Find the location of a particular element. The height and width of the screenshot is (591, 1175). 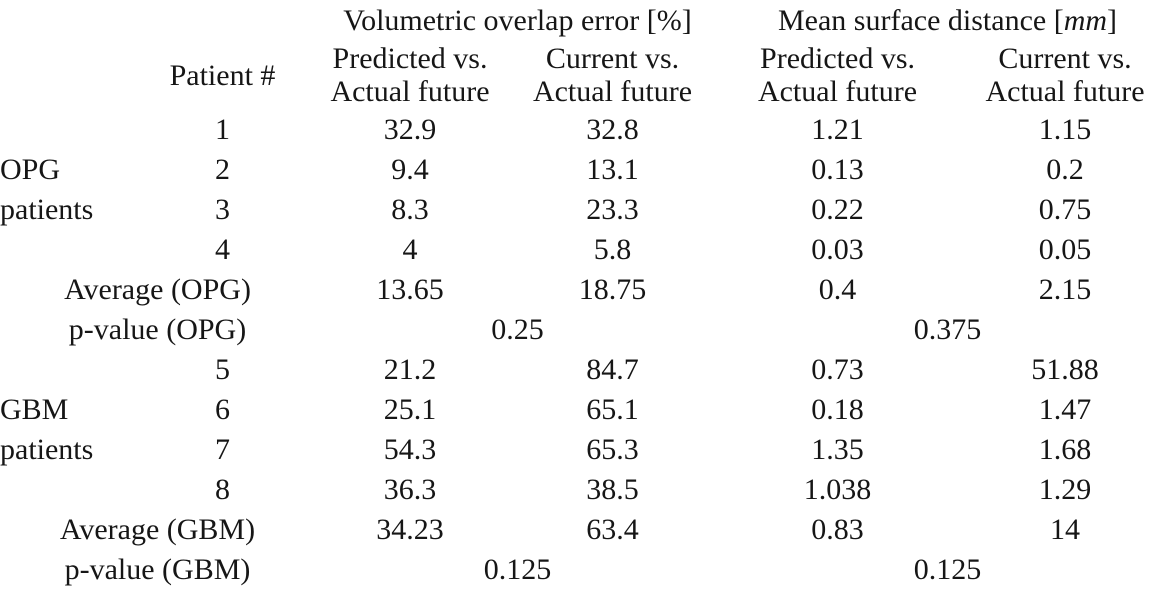

average-row: Average (GBM) 34.23 63.4 0.83 14 is located at coordinates (587, 530).